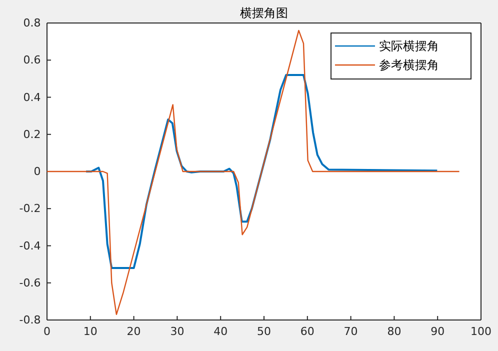 The height and width of the screenshot is (351, 498). What do you see at coordinates (30, 209) in the screenshot?
I see `y-tick-label: -0.2` at bounding box center [30, 209].